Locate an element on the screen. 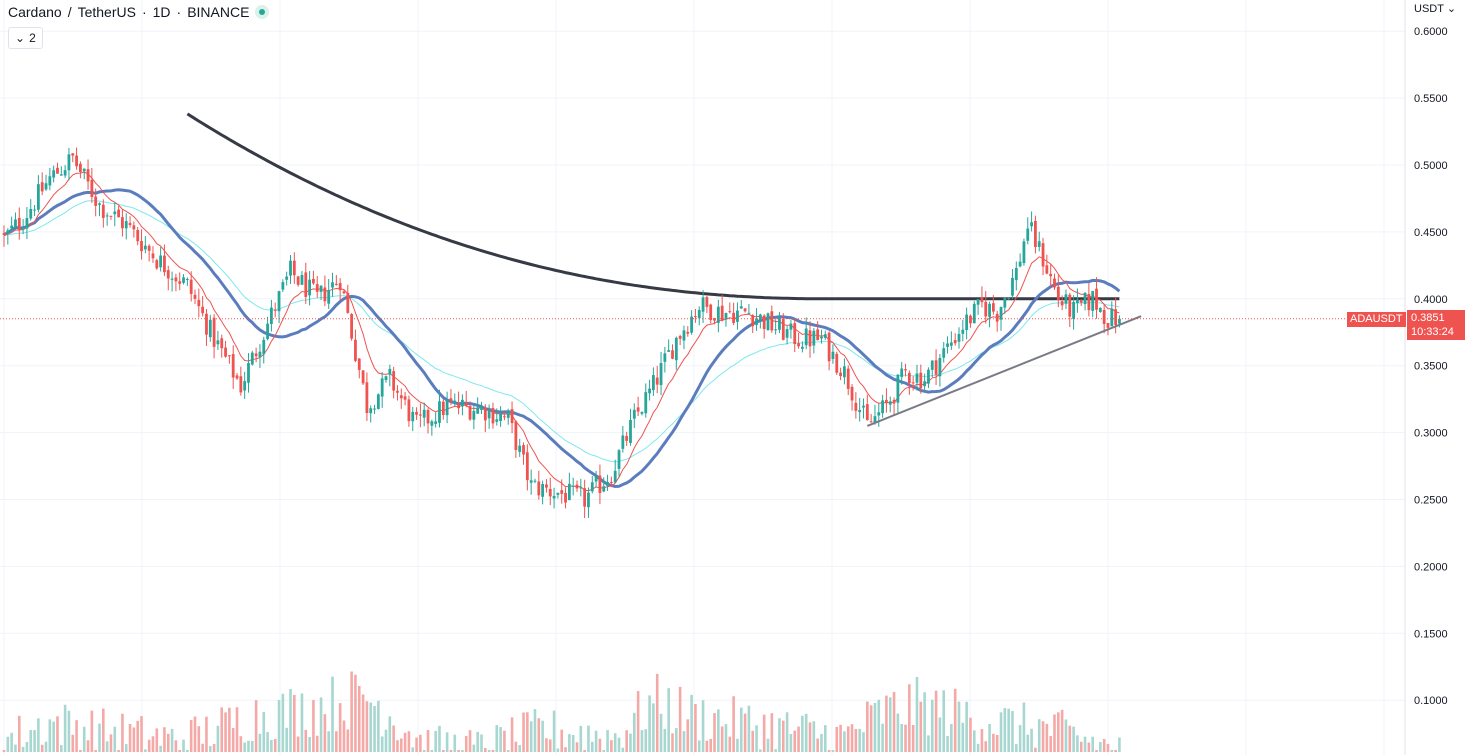 The height and width of the screenshot is (755, 1469). exchange-label: BINANCE is located at coordinates (218, 12).